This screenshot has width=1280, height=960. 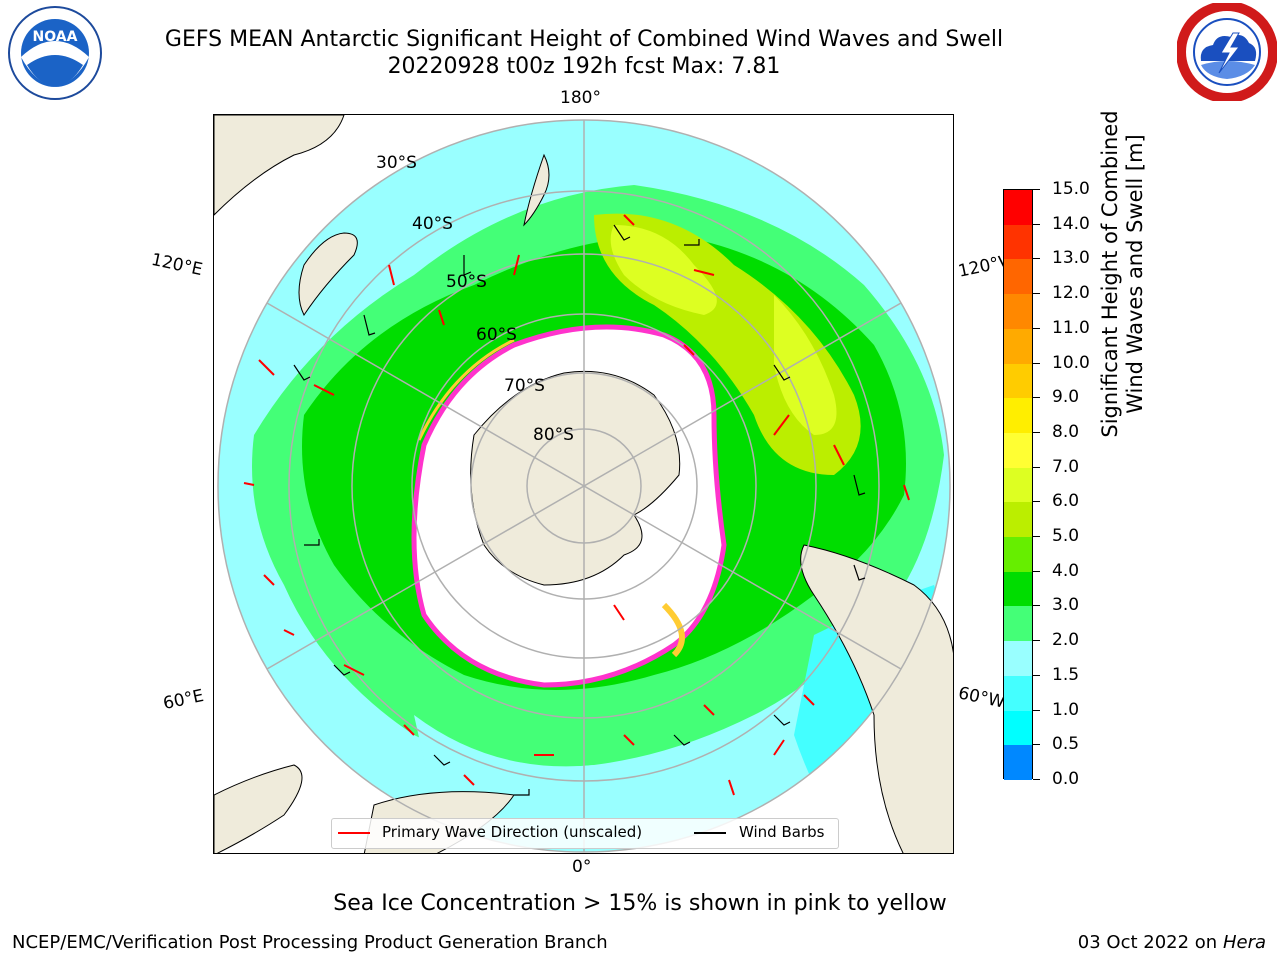 I want to click on lon-label-180: 180°, so click(x=580, y=98).